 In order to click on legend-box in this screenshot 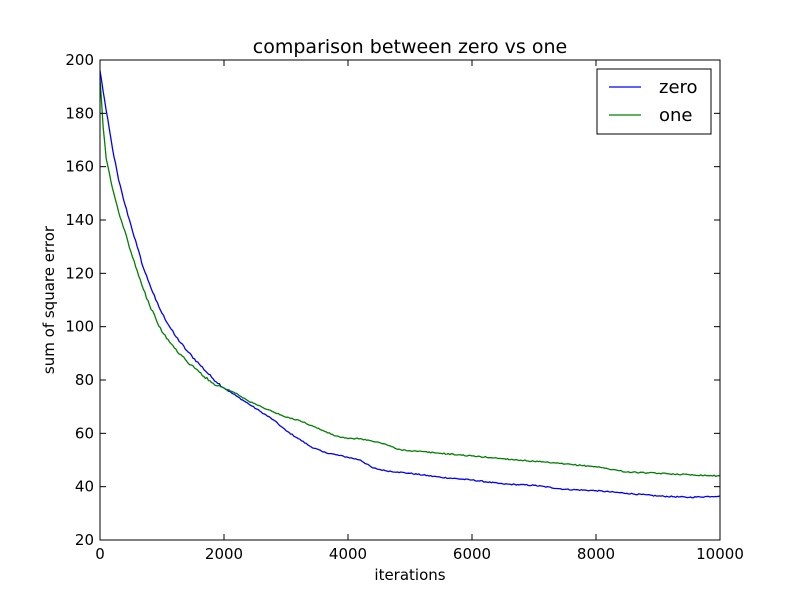, I will do `click(654, 101)`.